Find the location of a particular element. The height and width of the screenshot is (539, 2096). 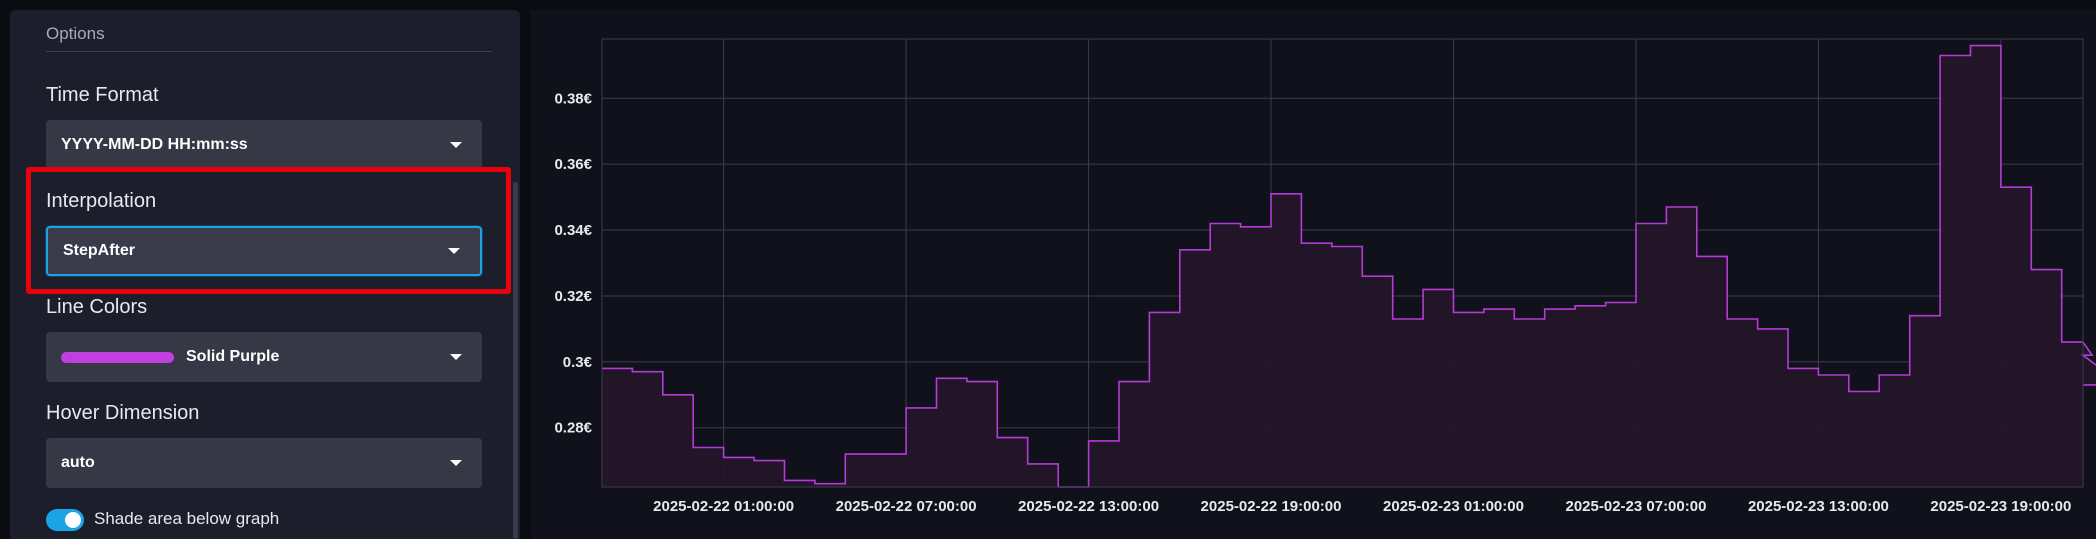

y-axis: 0.28€ 0.3€ 0.32€ 0.34€ 0.36€ 0.38€ is located at coordinates (573, 263).